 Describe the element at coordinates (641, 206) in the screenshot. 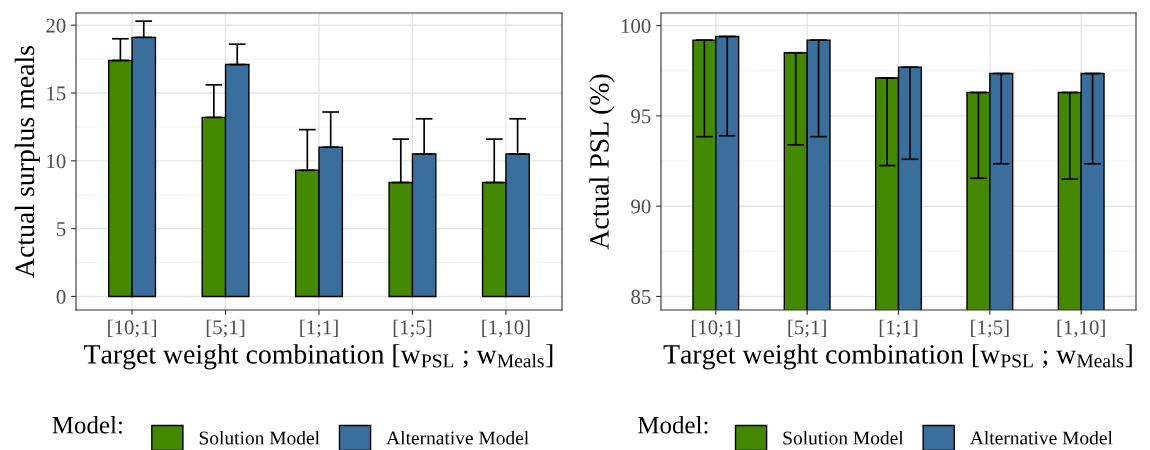

I see `y-tick-label: 90` at that location.